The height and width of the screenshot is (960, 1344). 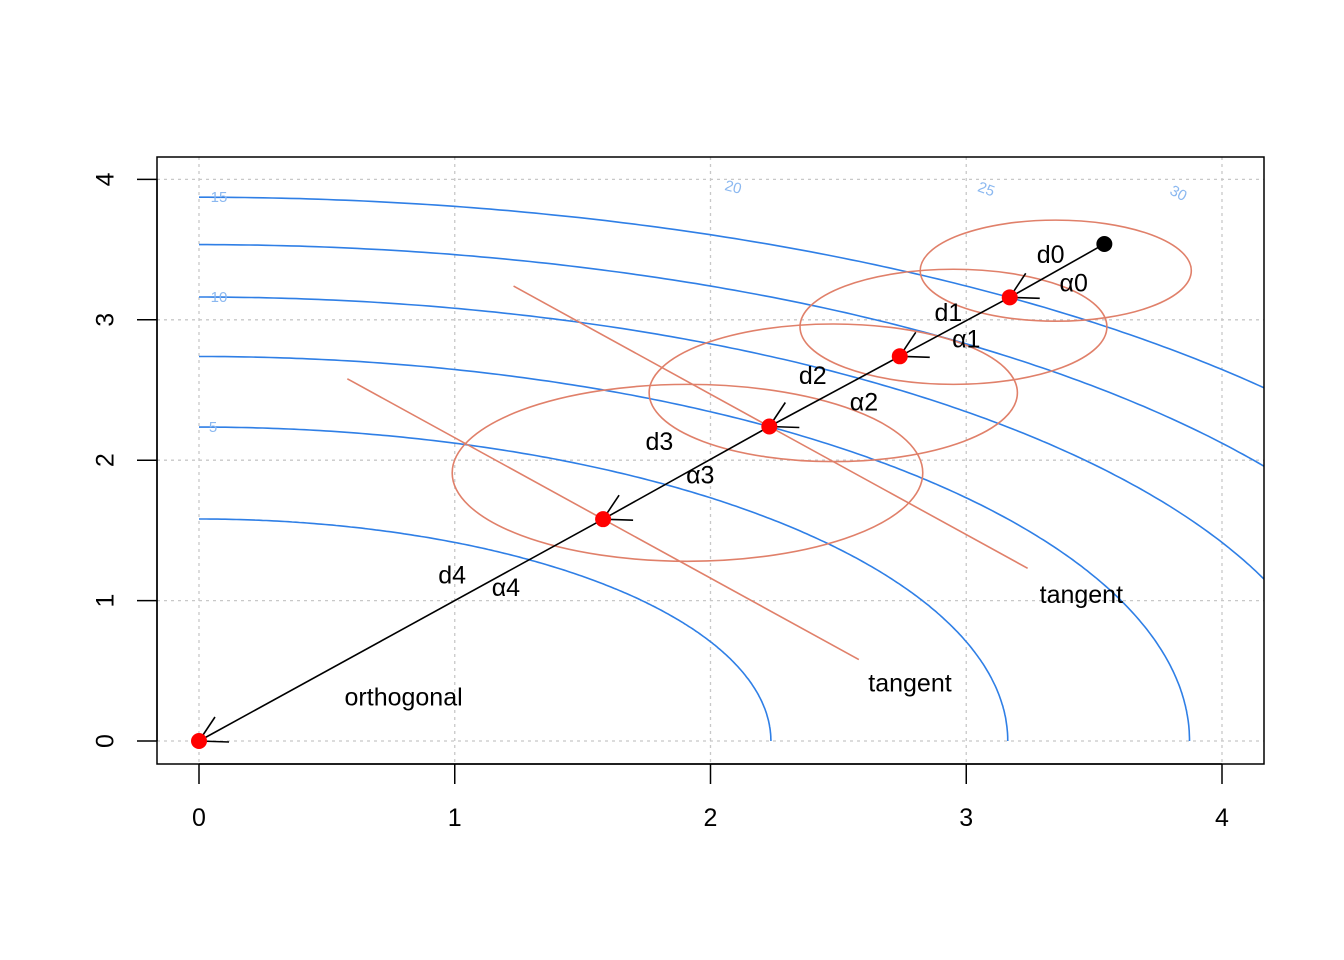 What do you see at coordinates (711, 818) in the screenshot?
I see `x-tick-label: 2` at bounding box center [711, 818].